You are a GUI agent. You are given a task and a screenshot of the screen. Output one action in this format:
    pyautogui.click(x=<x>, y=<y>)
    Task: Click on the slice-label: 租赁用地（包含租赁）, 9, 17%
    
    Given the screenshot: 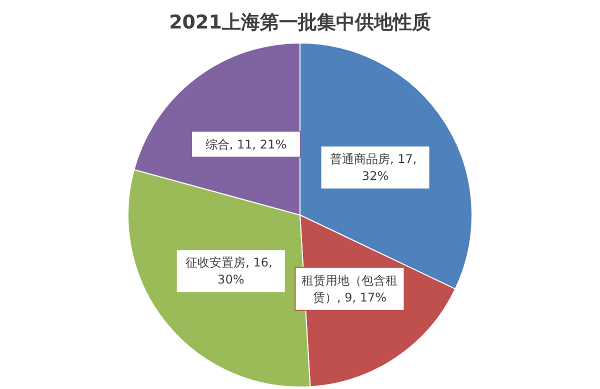 What is the action you would take?
    pyautogui.click(x=350, y=288)
    